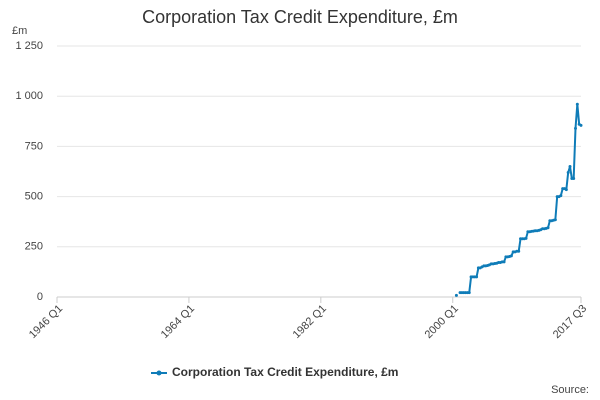 The image size is (600, 400). What do you see at coordinates (300, 17) in the screenshot?
I see `chart-title: Corporation Tax Credit Expenditure, £m` at bounding box center [300, 17].